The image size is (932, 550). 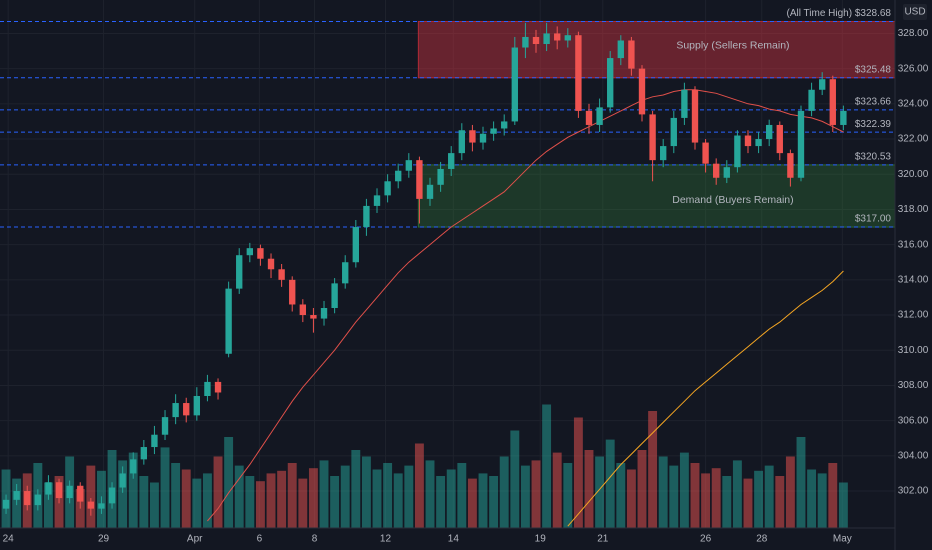 What do you see at coordinates (603, 539) in the screenshot?
I see `x-tick-label: 21` at bounding box center [603, 539].